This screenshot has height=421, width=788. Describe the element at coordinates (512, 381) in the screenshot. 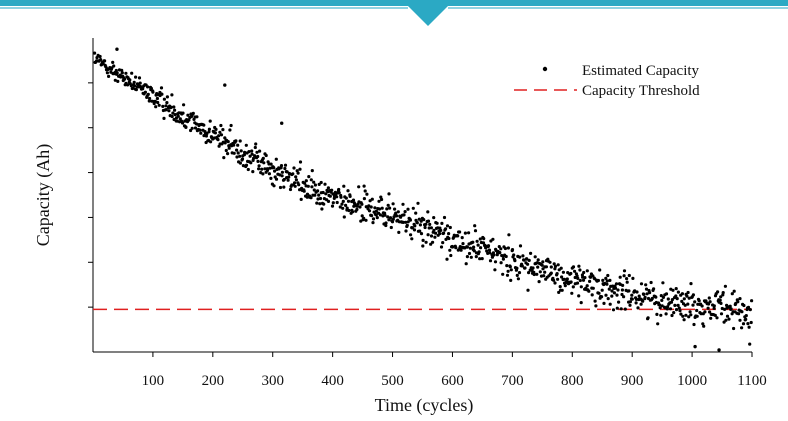

I see `x-tick-label: 700` at that location.